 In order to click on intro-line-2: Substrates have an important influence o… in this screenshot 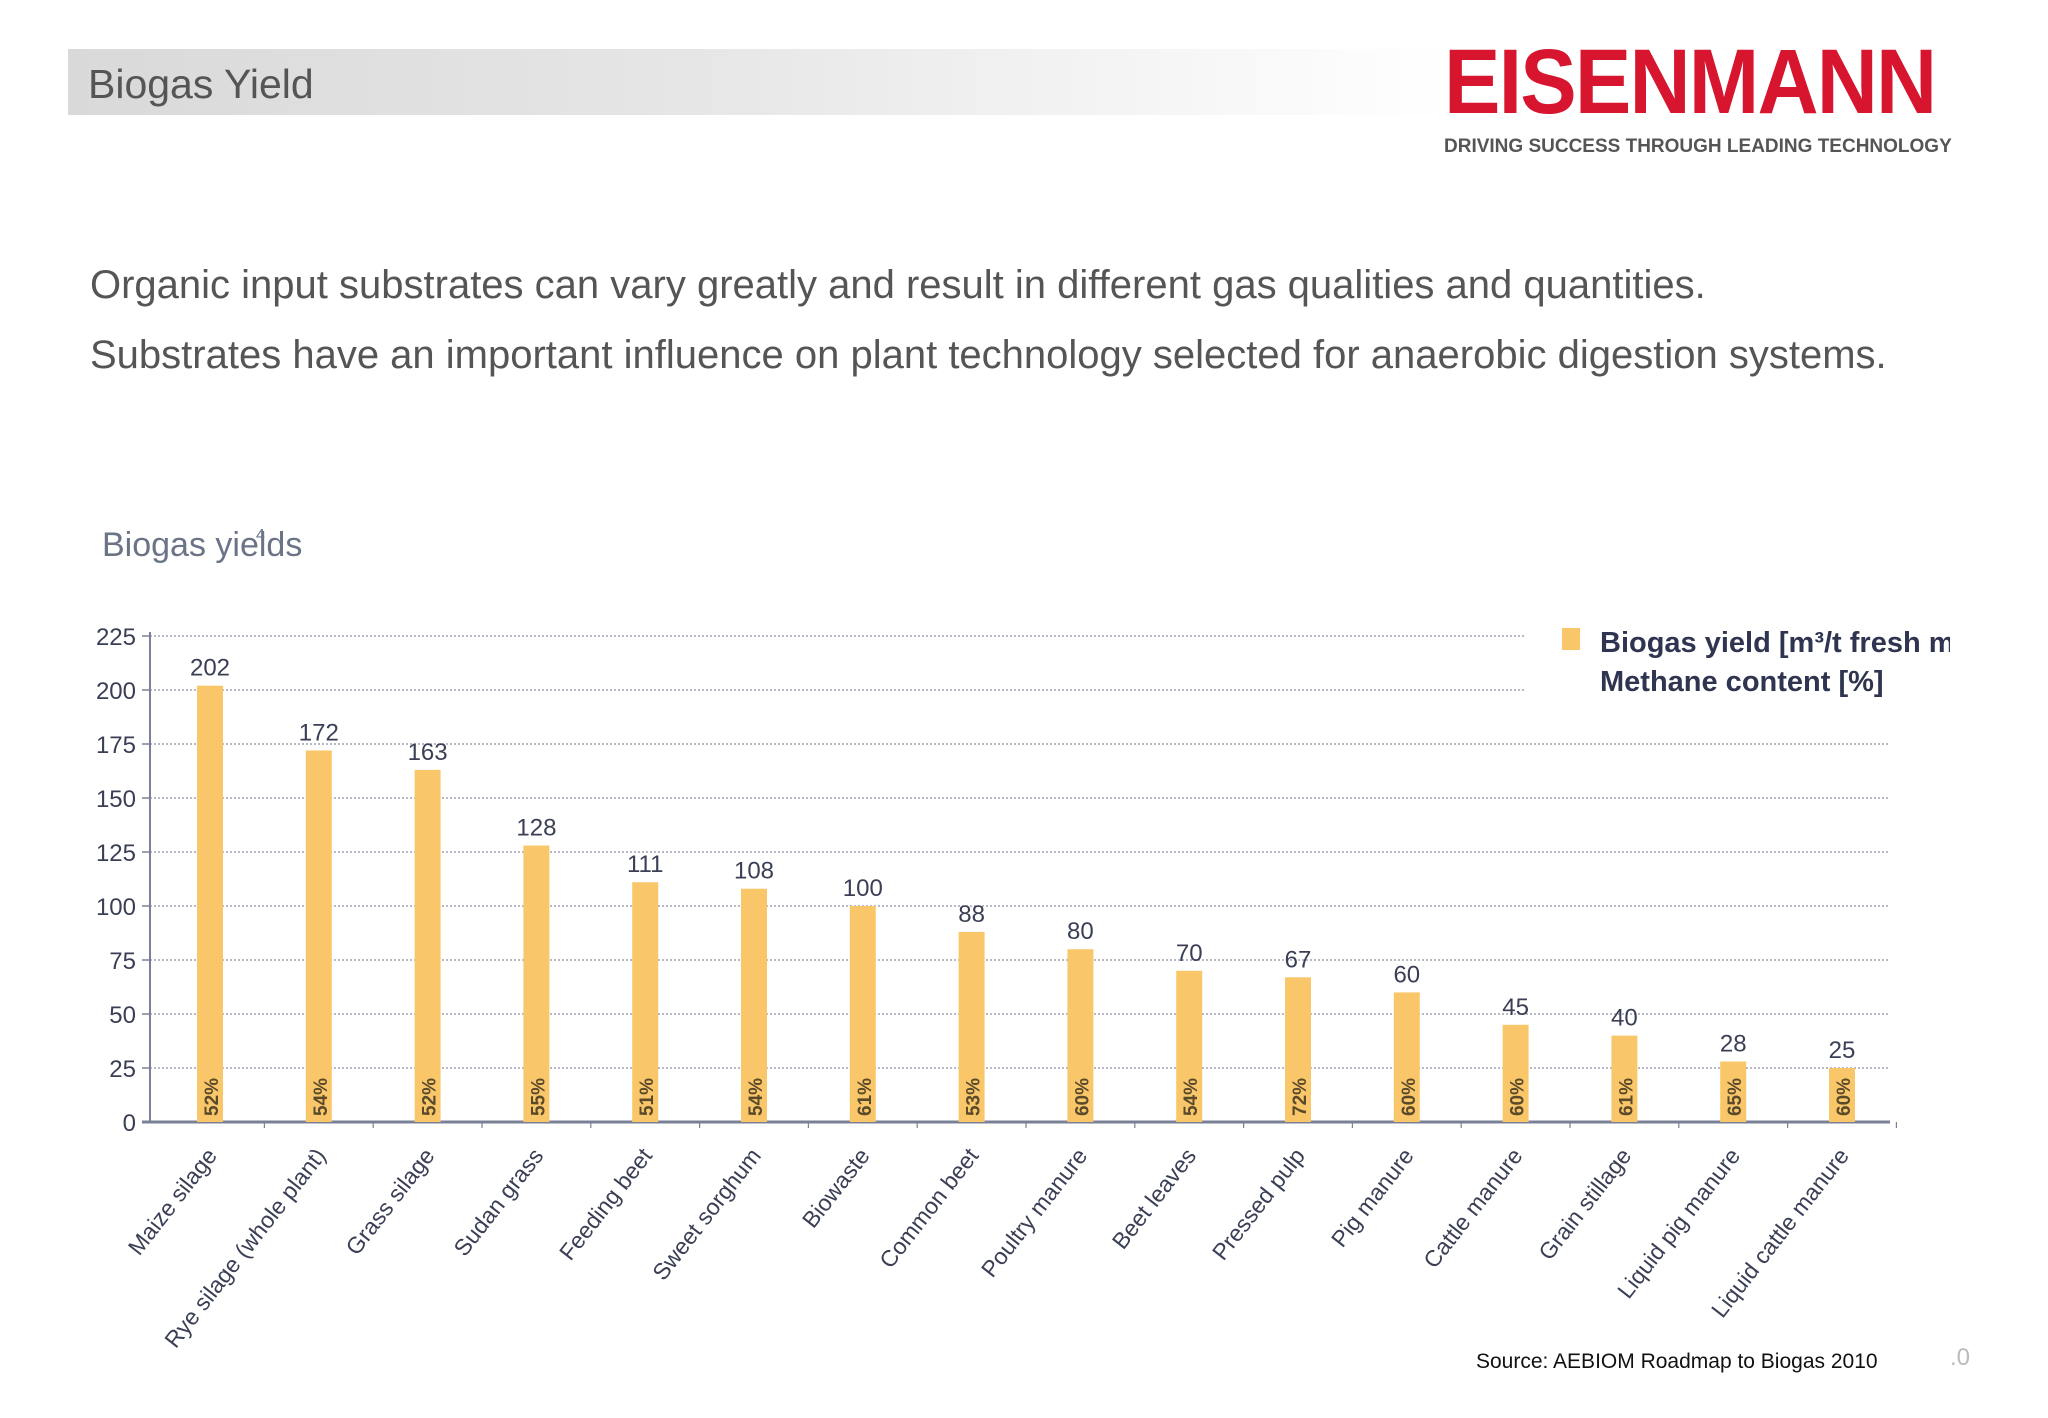, I will do `click(988, 355)`.